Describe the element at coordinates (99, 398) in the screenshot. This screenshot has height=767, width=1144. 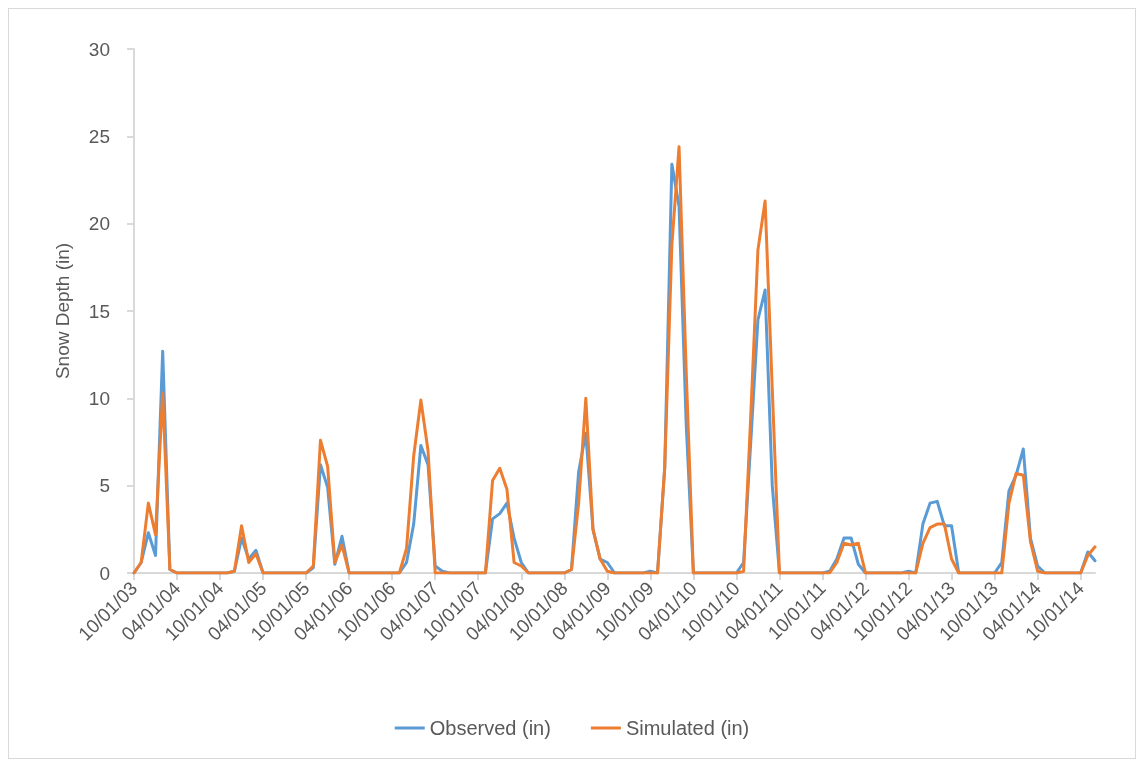
I see `y-tick-label: 10` at that location.